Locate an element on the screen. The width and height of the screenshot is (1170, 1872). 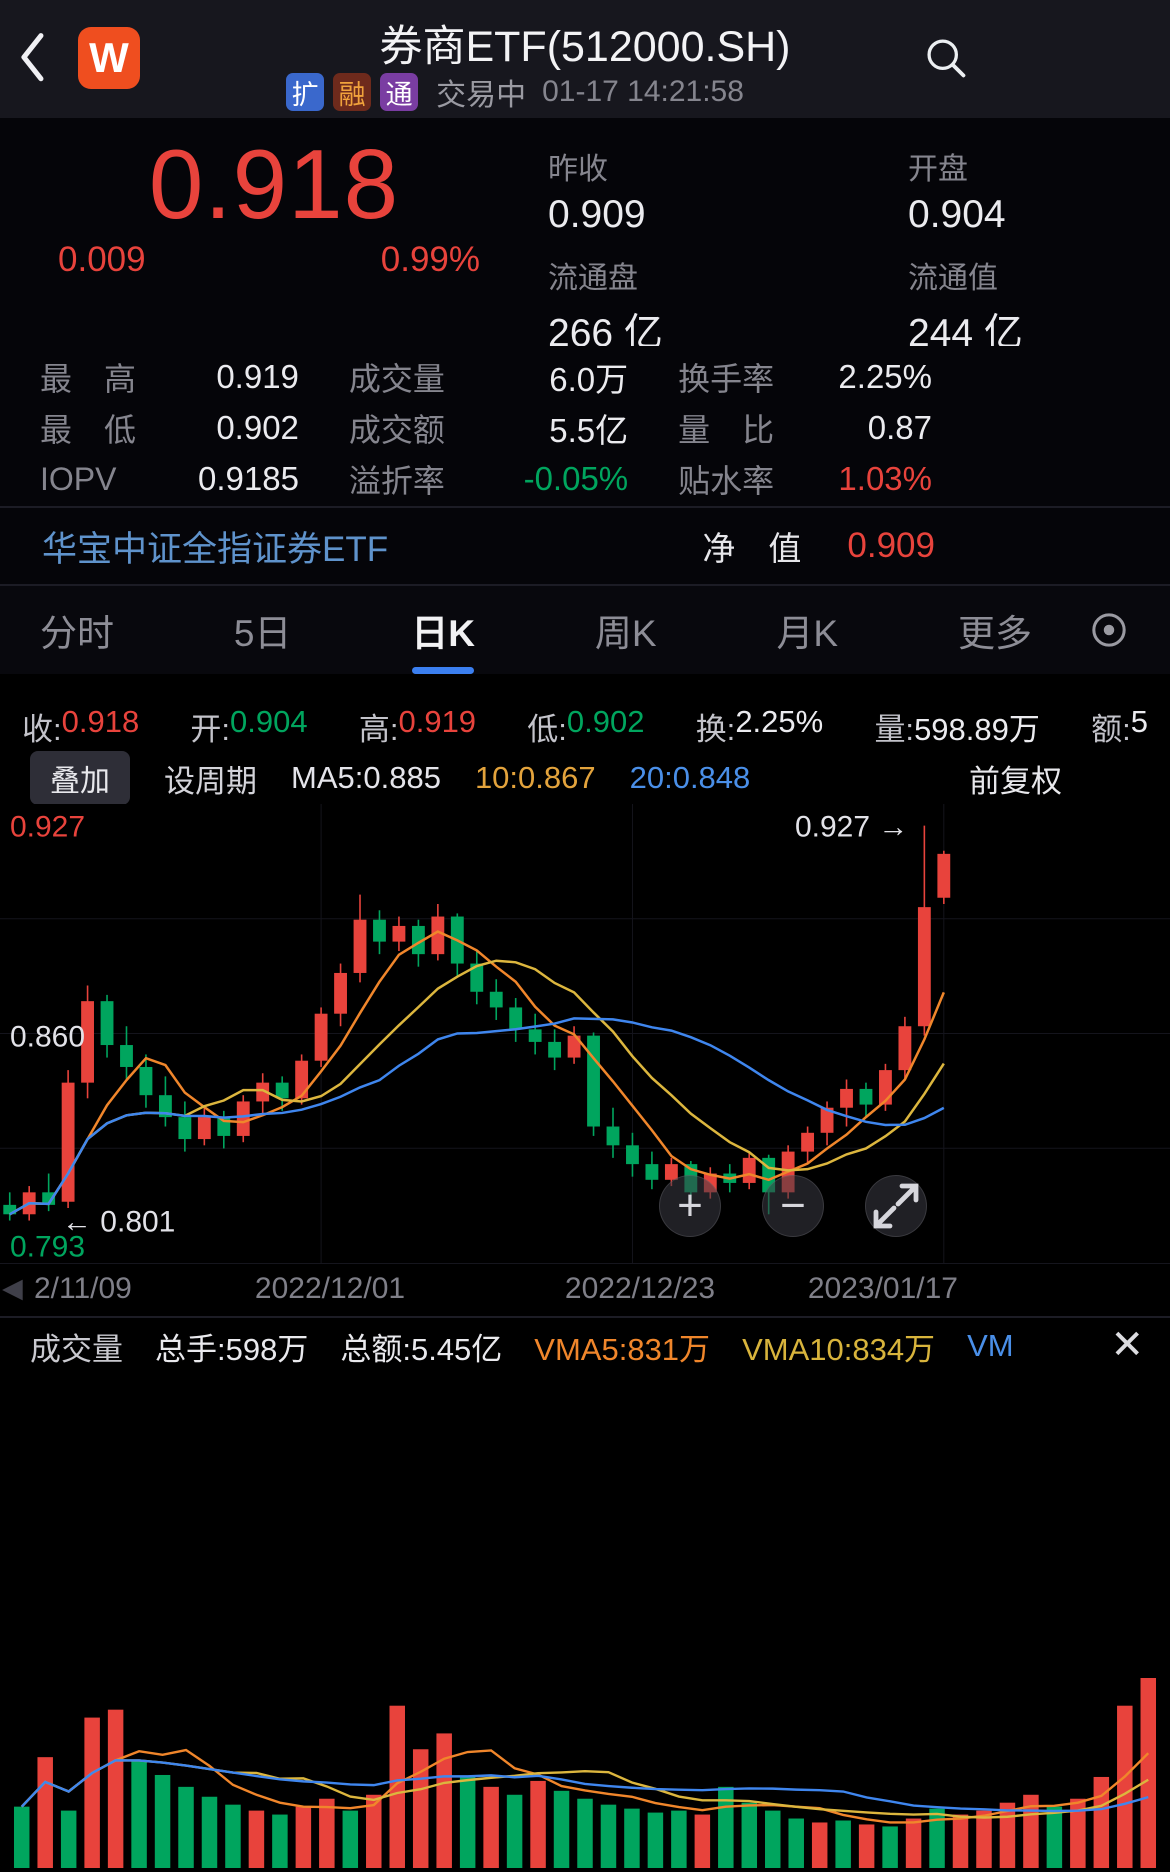
prev-close-value: 0.909 is located at coordinates (597, 214).